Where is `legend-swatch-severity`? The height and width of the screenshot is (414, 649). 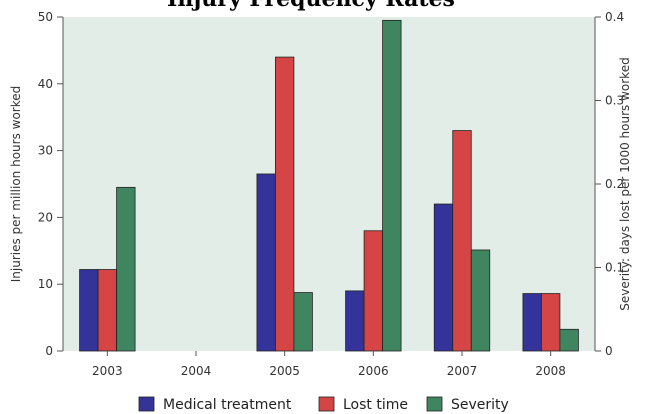
legend-swatch-severity is located at coordinates (434, 404).